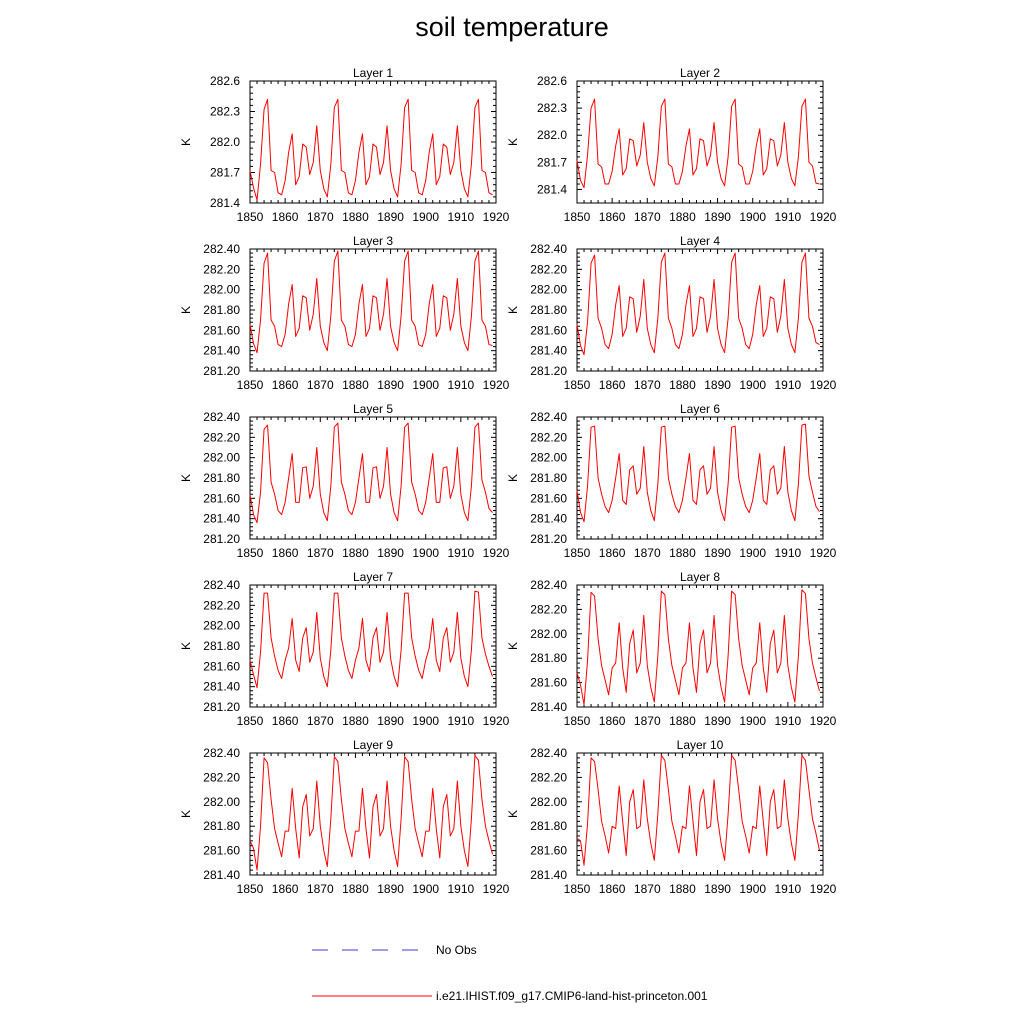 This screenshot has height=1024, width=1024. What do you see at coordinates (700, 745) in the screenshot?
I see `panel-title: Layer 10` at bounding box center [700, 745].